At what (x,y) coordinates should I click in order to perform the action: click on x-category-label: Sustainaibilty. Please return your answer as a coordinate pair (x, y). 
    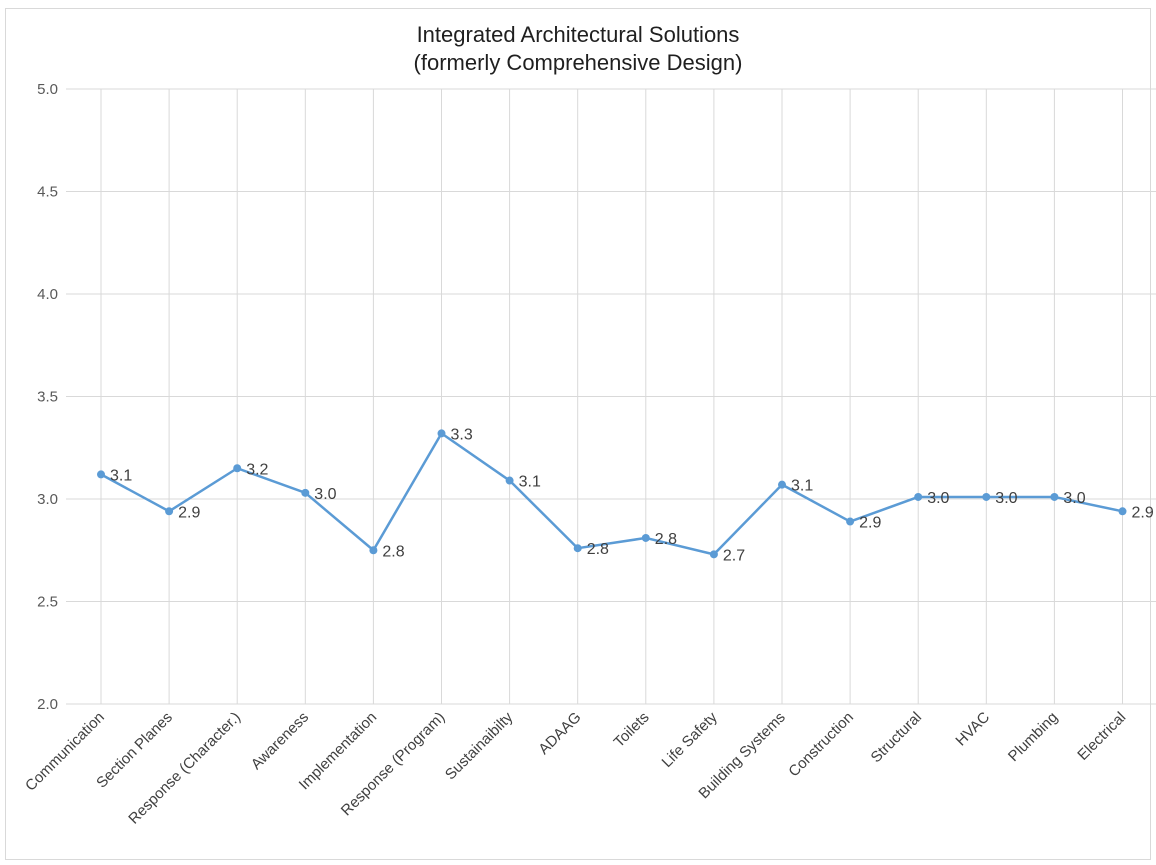
    Looking at the image, I should click on (479, 745).